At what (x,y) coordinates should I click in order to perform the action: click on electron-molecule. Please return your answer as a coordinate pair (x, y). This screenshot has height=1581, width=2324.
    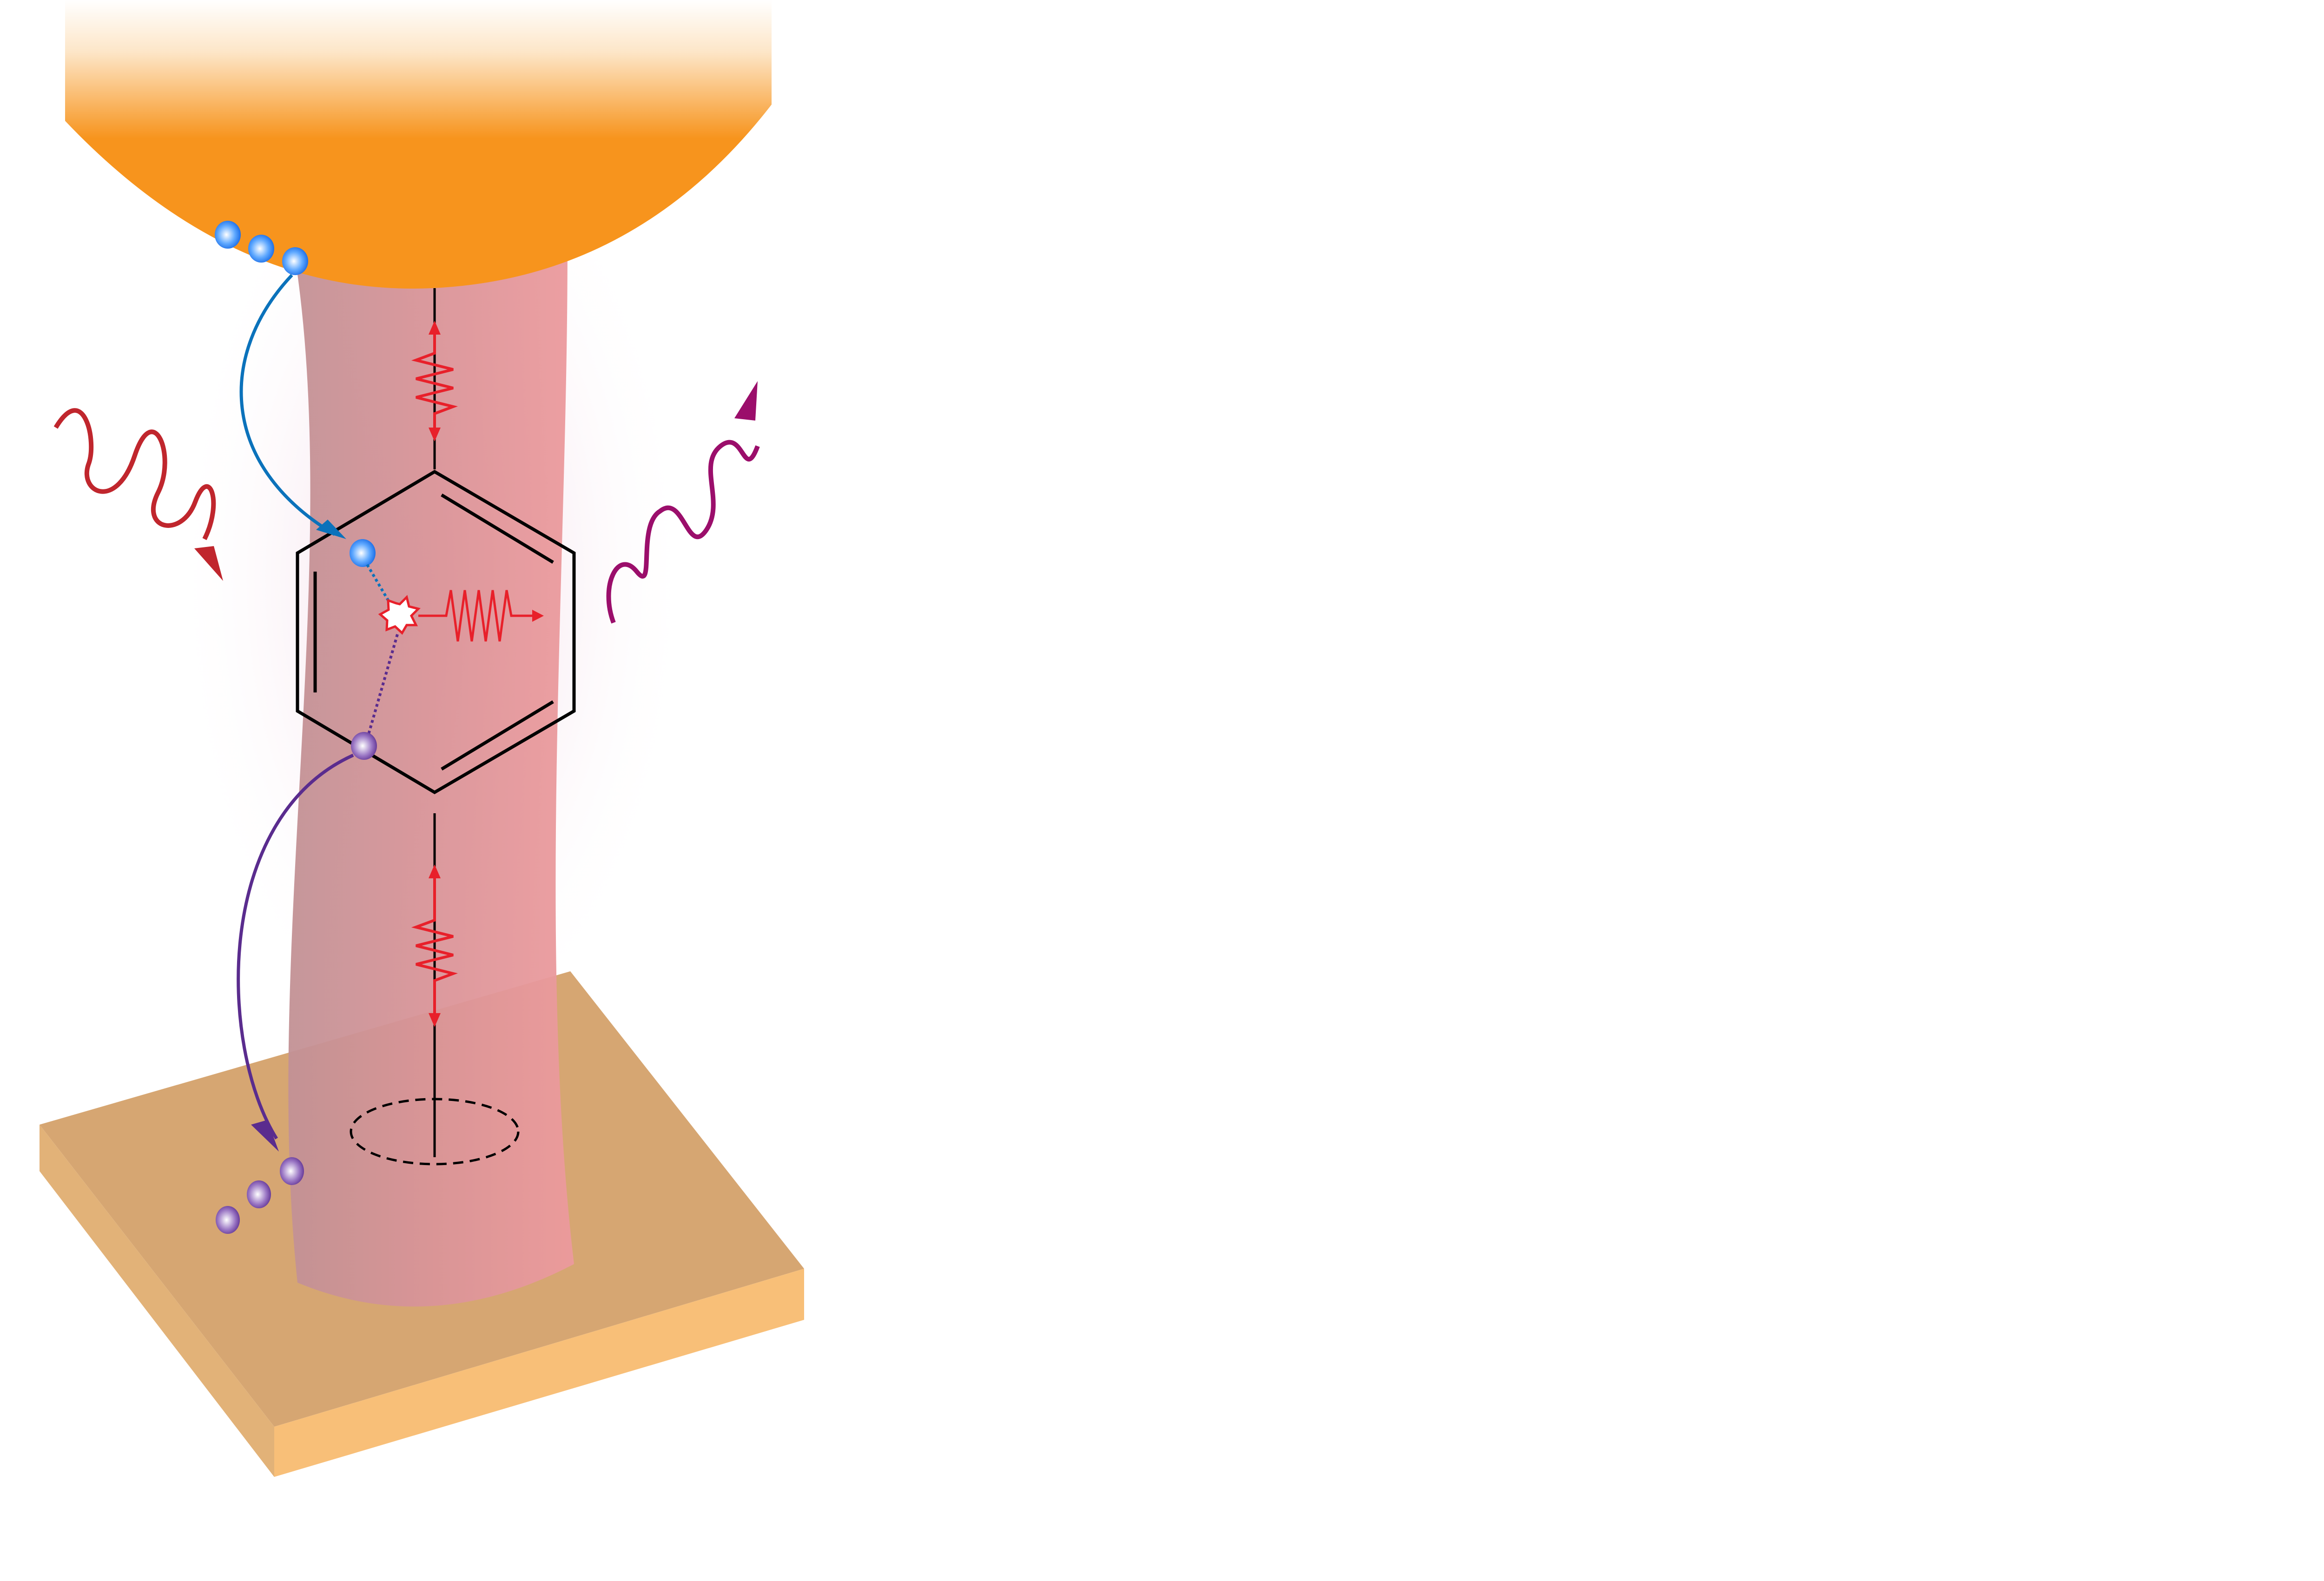
    Looking at the image, I should click on (363, 553).